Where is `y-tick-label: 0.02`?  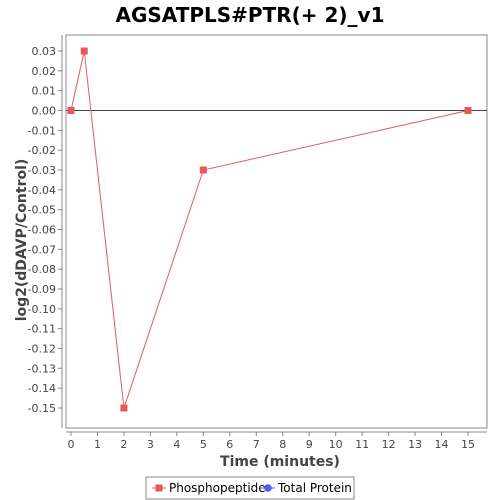
y-tick-label: 0.02 is located at coordinates (44, 71).